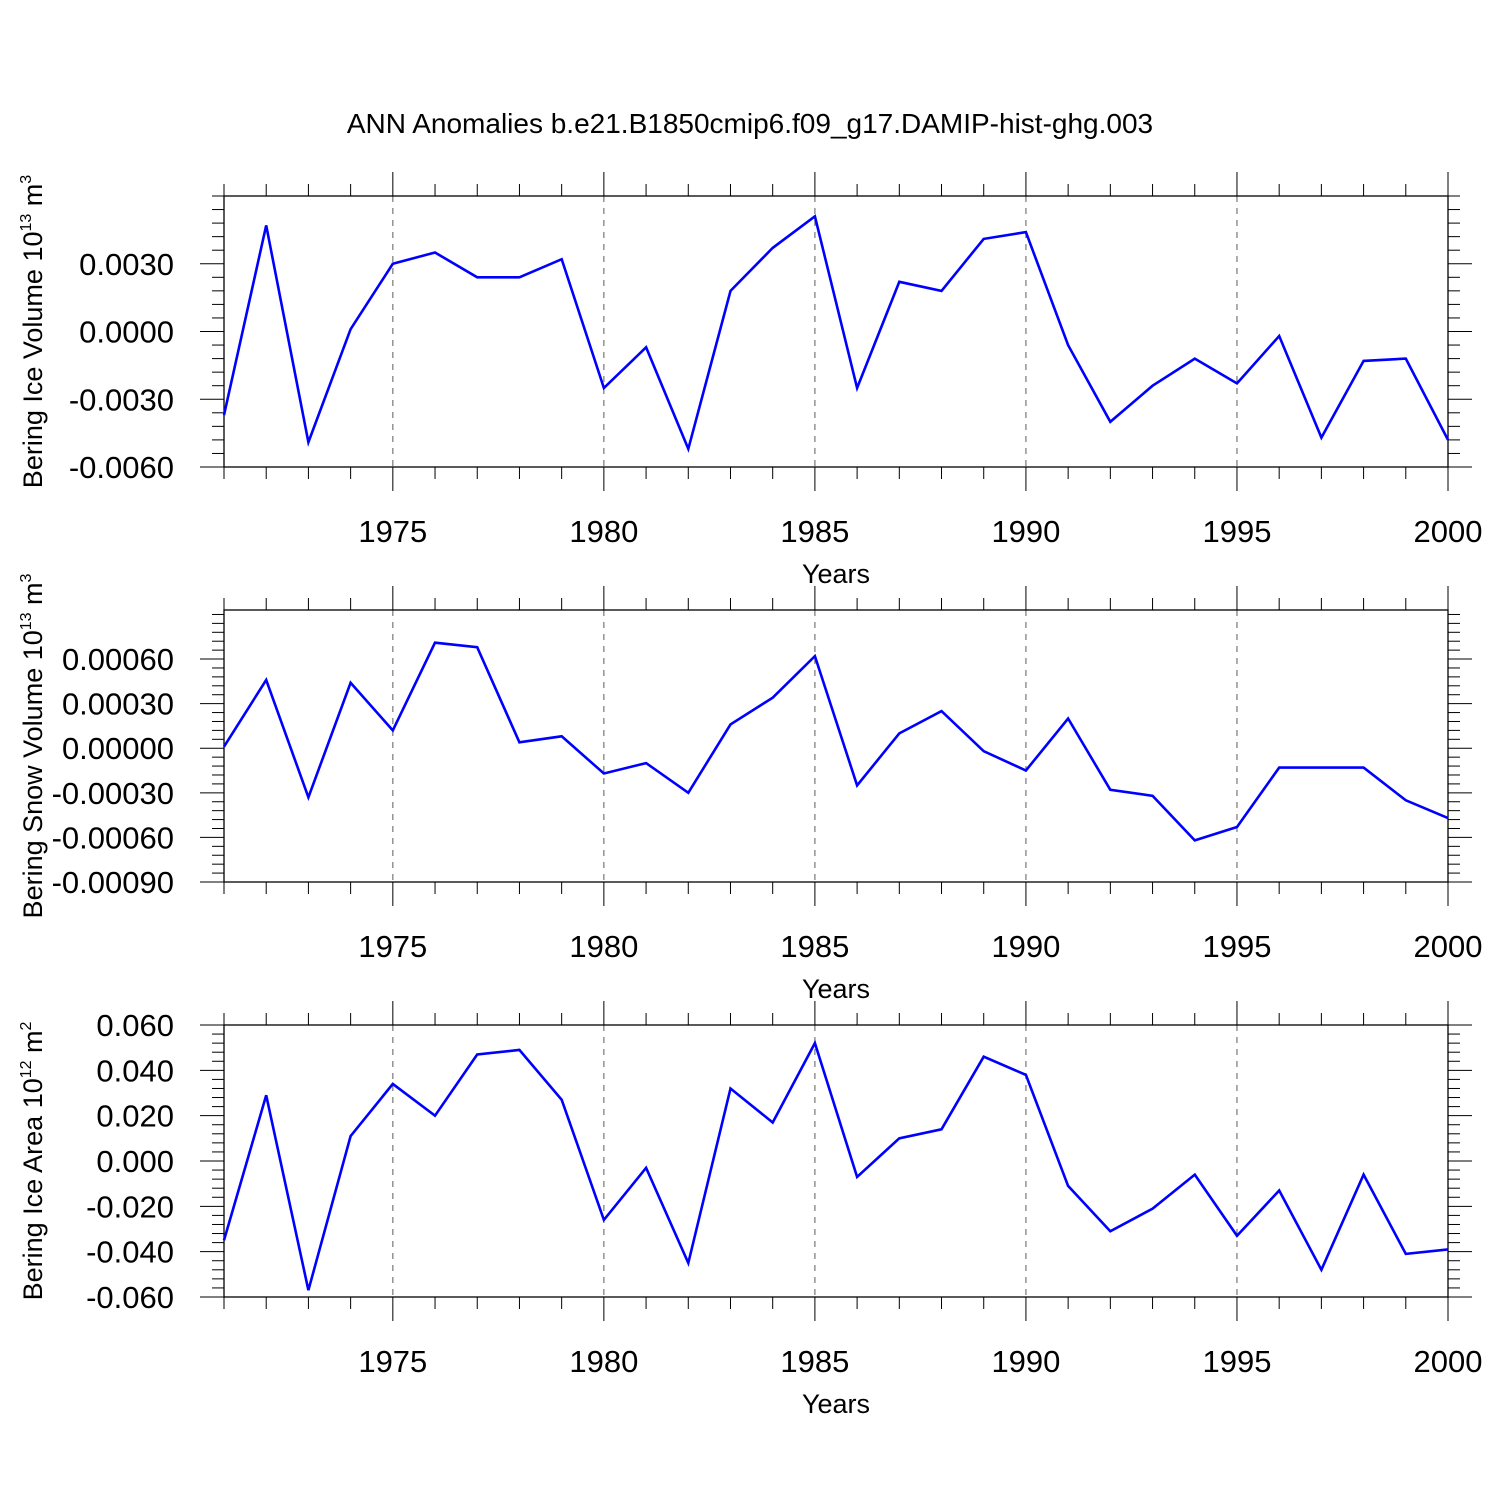  I want to click on y-axis-label: Bering Ice Area 1012 m2, so click(33, 1160).